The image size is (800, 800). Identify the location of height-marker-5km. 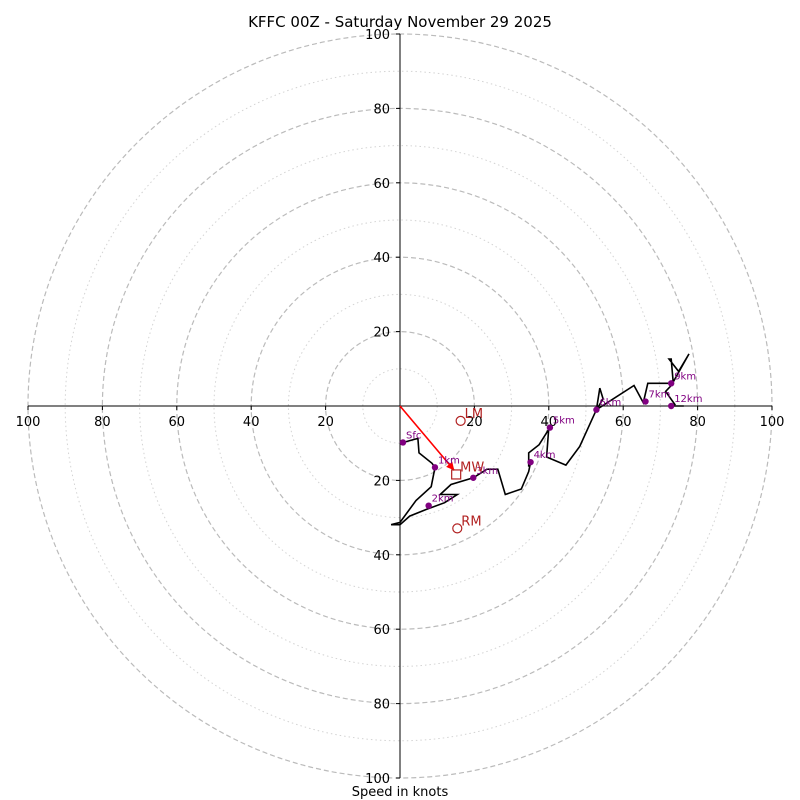
(550, 427).